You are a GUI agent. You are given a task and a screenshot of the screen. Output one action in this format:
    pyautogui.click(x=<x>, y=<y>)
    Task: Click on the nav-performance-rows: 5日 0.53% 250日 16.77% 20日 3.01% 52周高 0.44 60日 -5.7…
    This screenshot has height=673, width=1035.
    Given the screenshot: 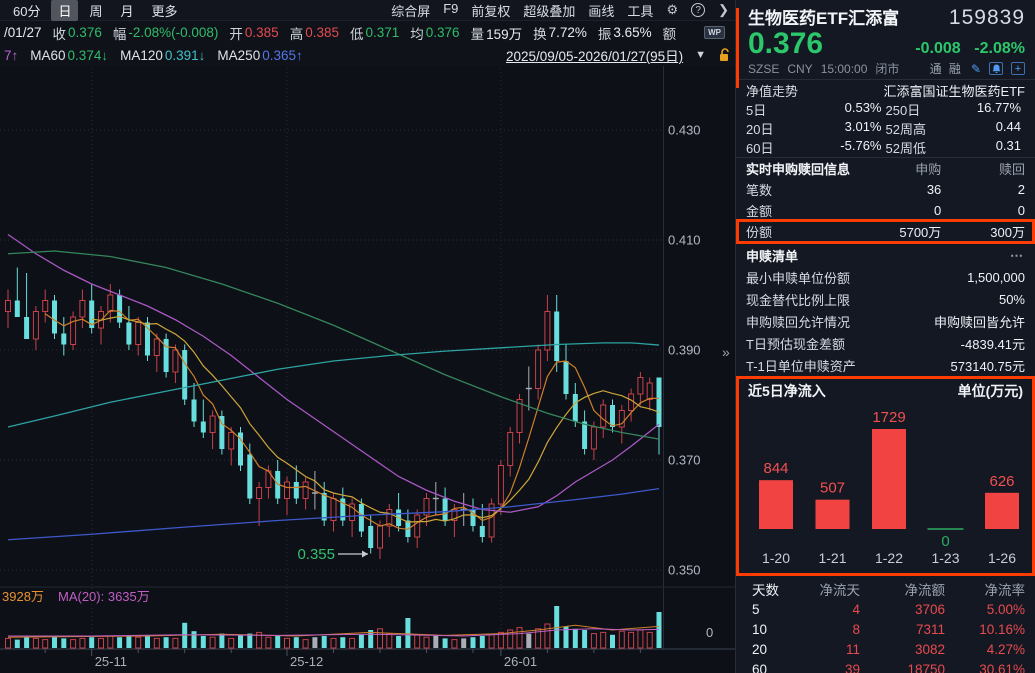 What is the action you would take?
    pyautogui.click(x=885, y=128)
    